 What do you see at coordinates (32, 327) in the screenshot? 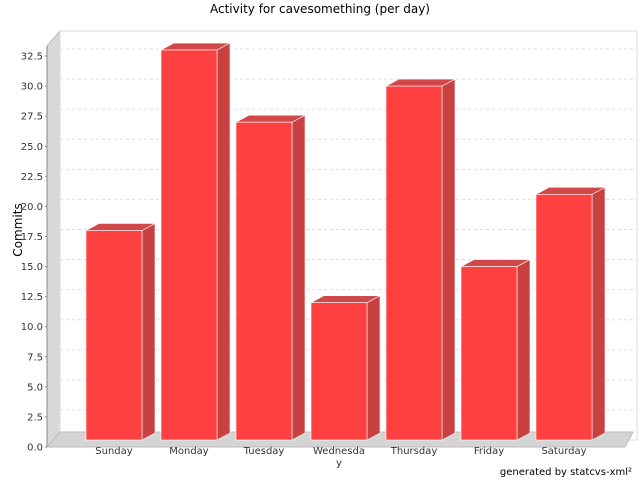
I see `y-tick-label: 10.0` at bounding box center [32, 327].